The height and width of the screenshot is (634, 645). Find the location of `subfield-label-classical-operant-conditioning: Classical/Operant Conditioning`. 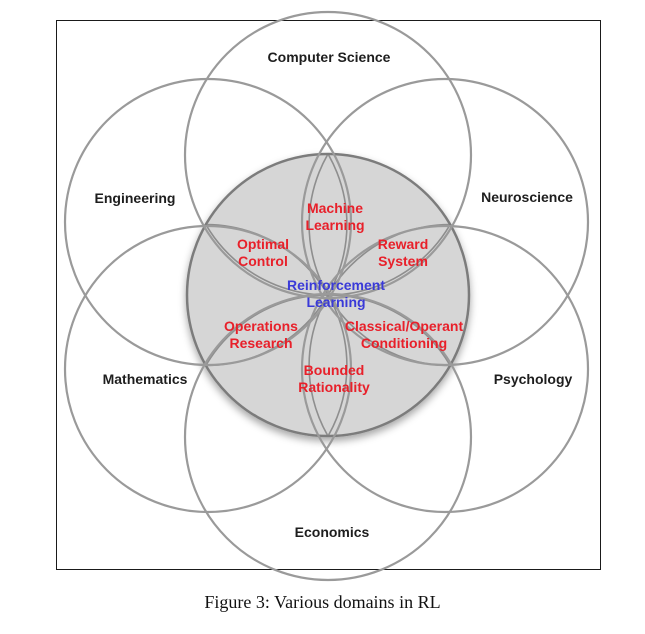

subfield-label-classical-operant-conditioning: Classical/Operant Conditioning is located at coordinates (404, 334).